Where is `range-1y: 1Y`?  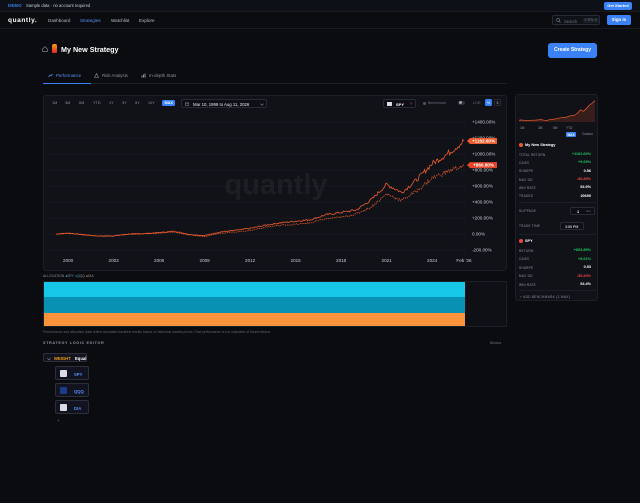
range-1y: 1Y is located at coordinates (111, 103).